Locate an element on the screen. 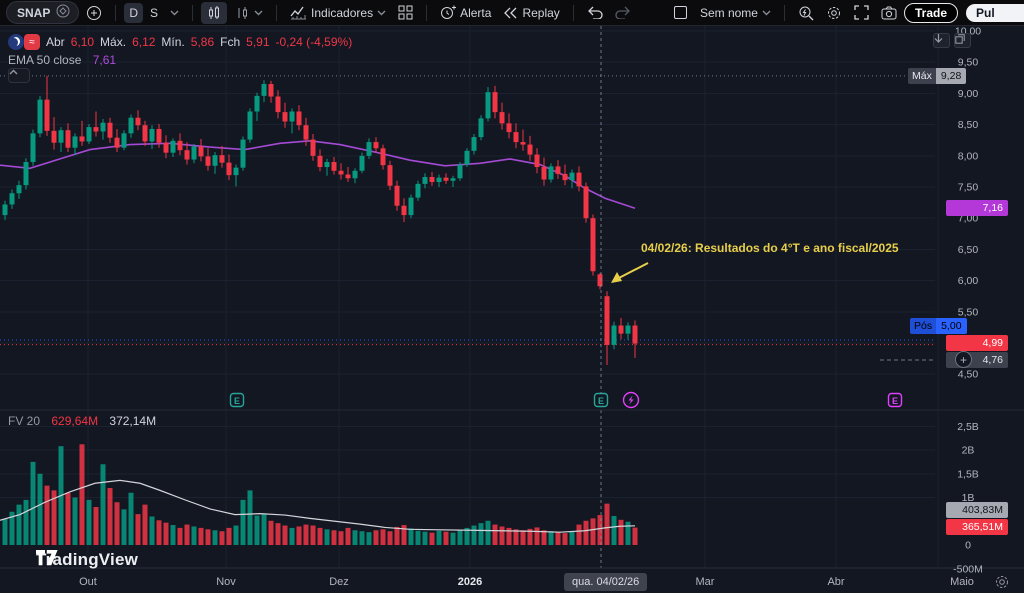 This screenshot has height=593, width=1024. settings-button is located at coordinates (834, 13).